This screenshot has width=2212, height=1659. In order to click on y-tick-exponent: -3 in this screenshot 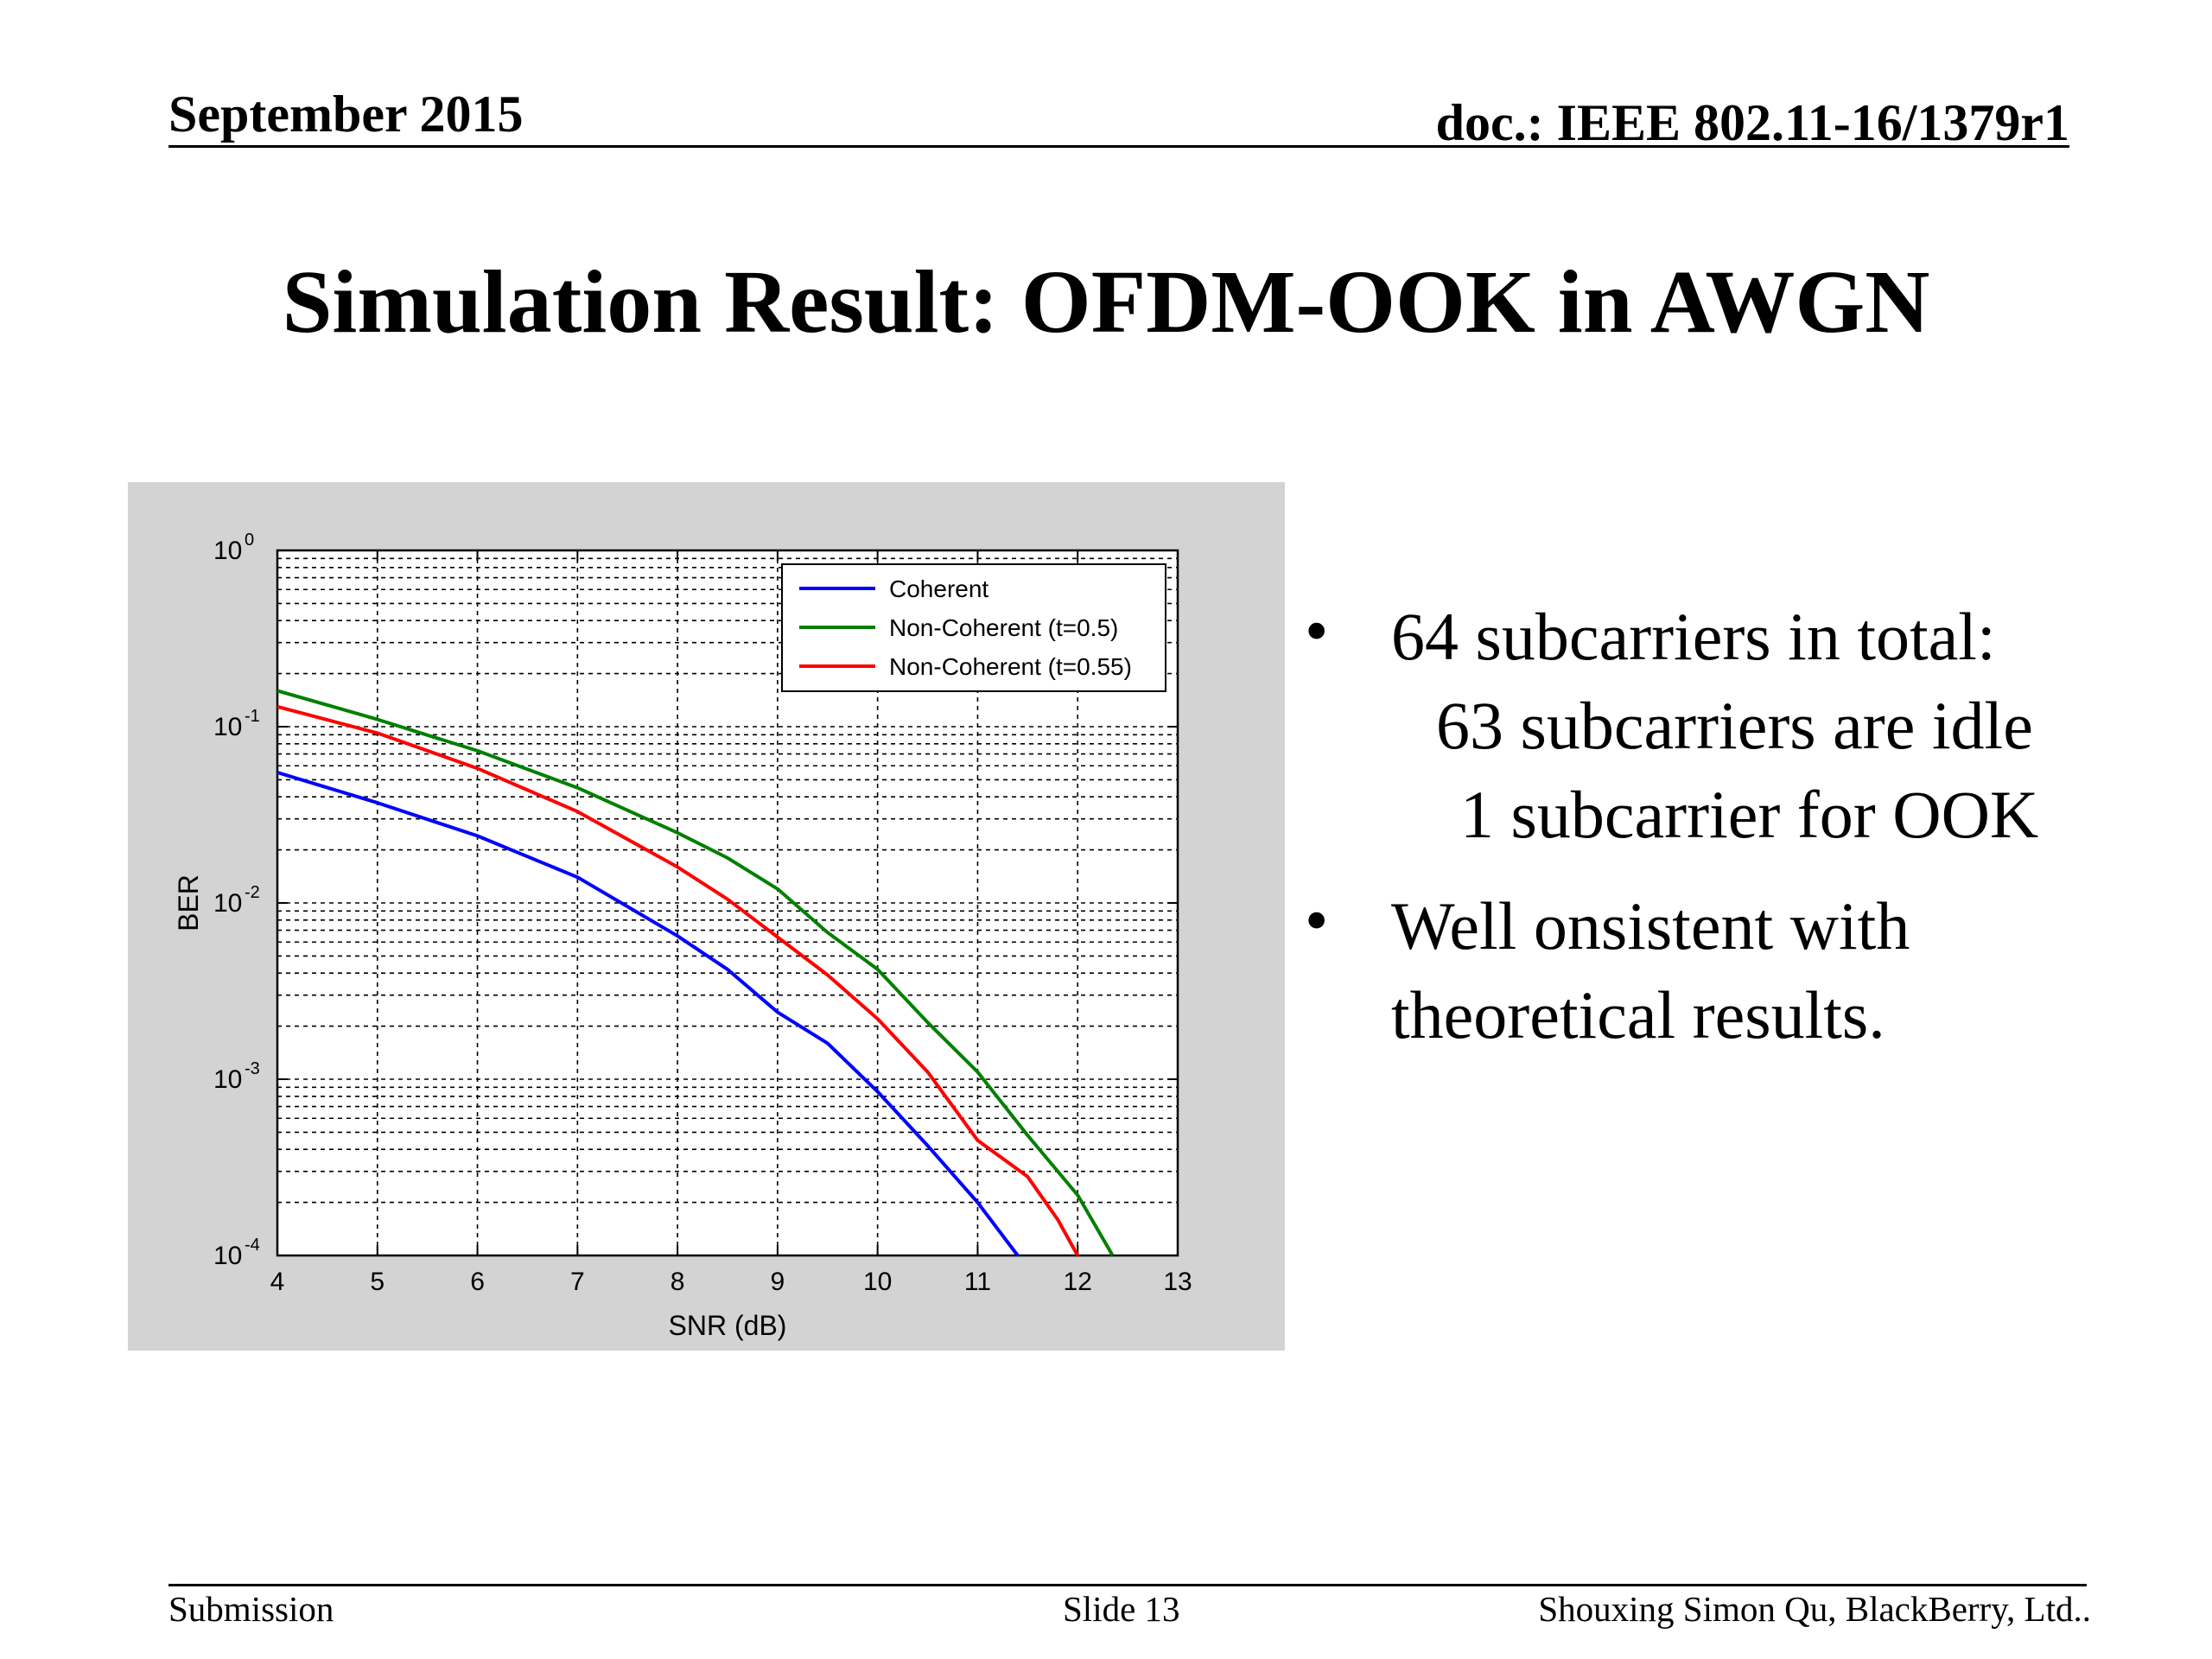, I will do `click(252, 1068)`.